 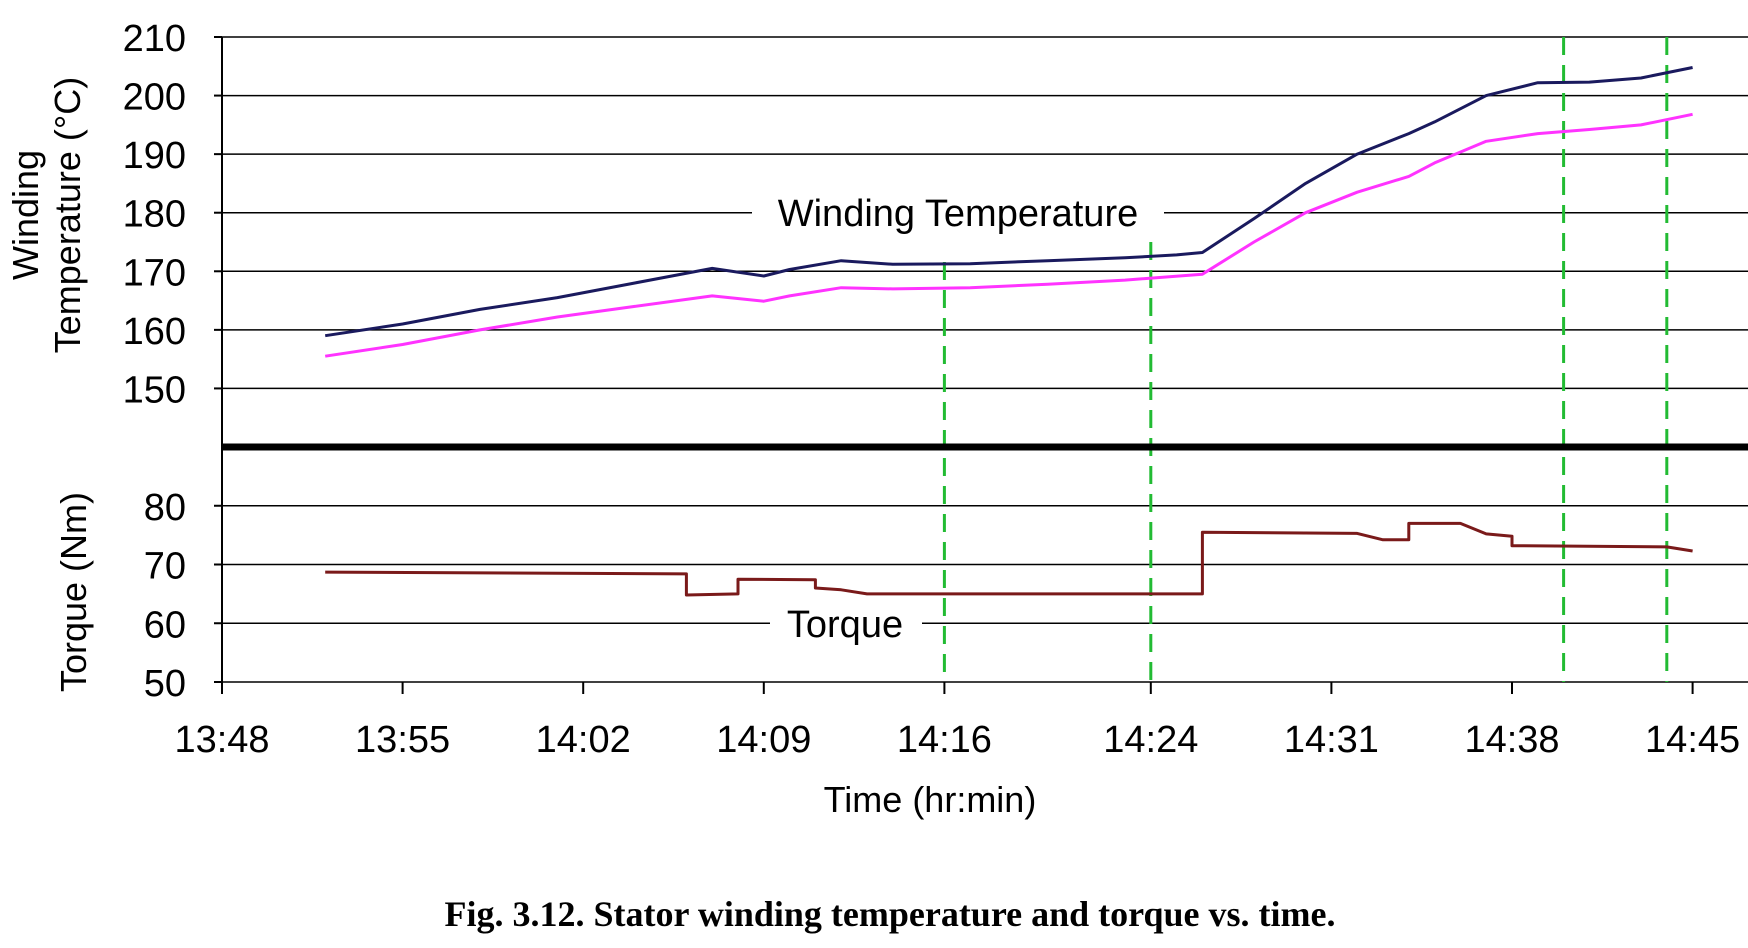 I want to click on temperature-annotation-bg, so click(x=958, y=212).